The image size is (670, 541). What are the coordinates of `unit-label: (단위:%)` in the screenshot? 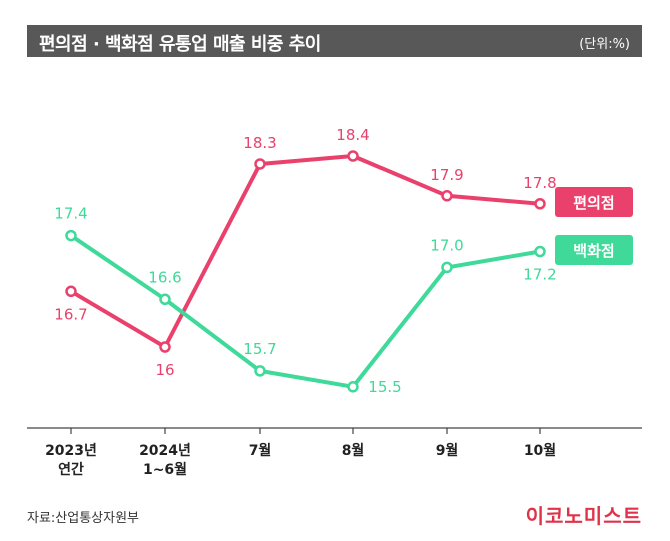 It's located at (604, 44).